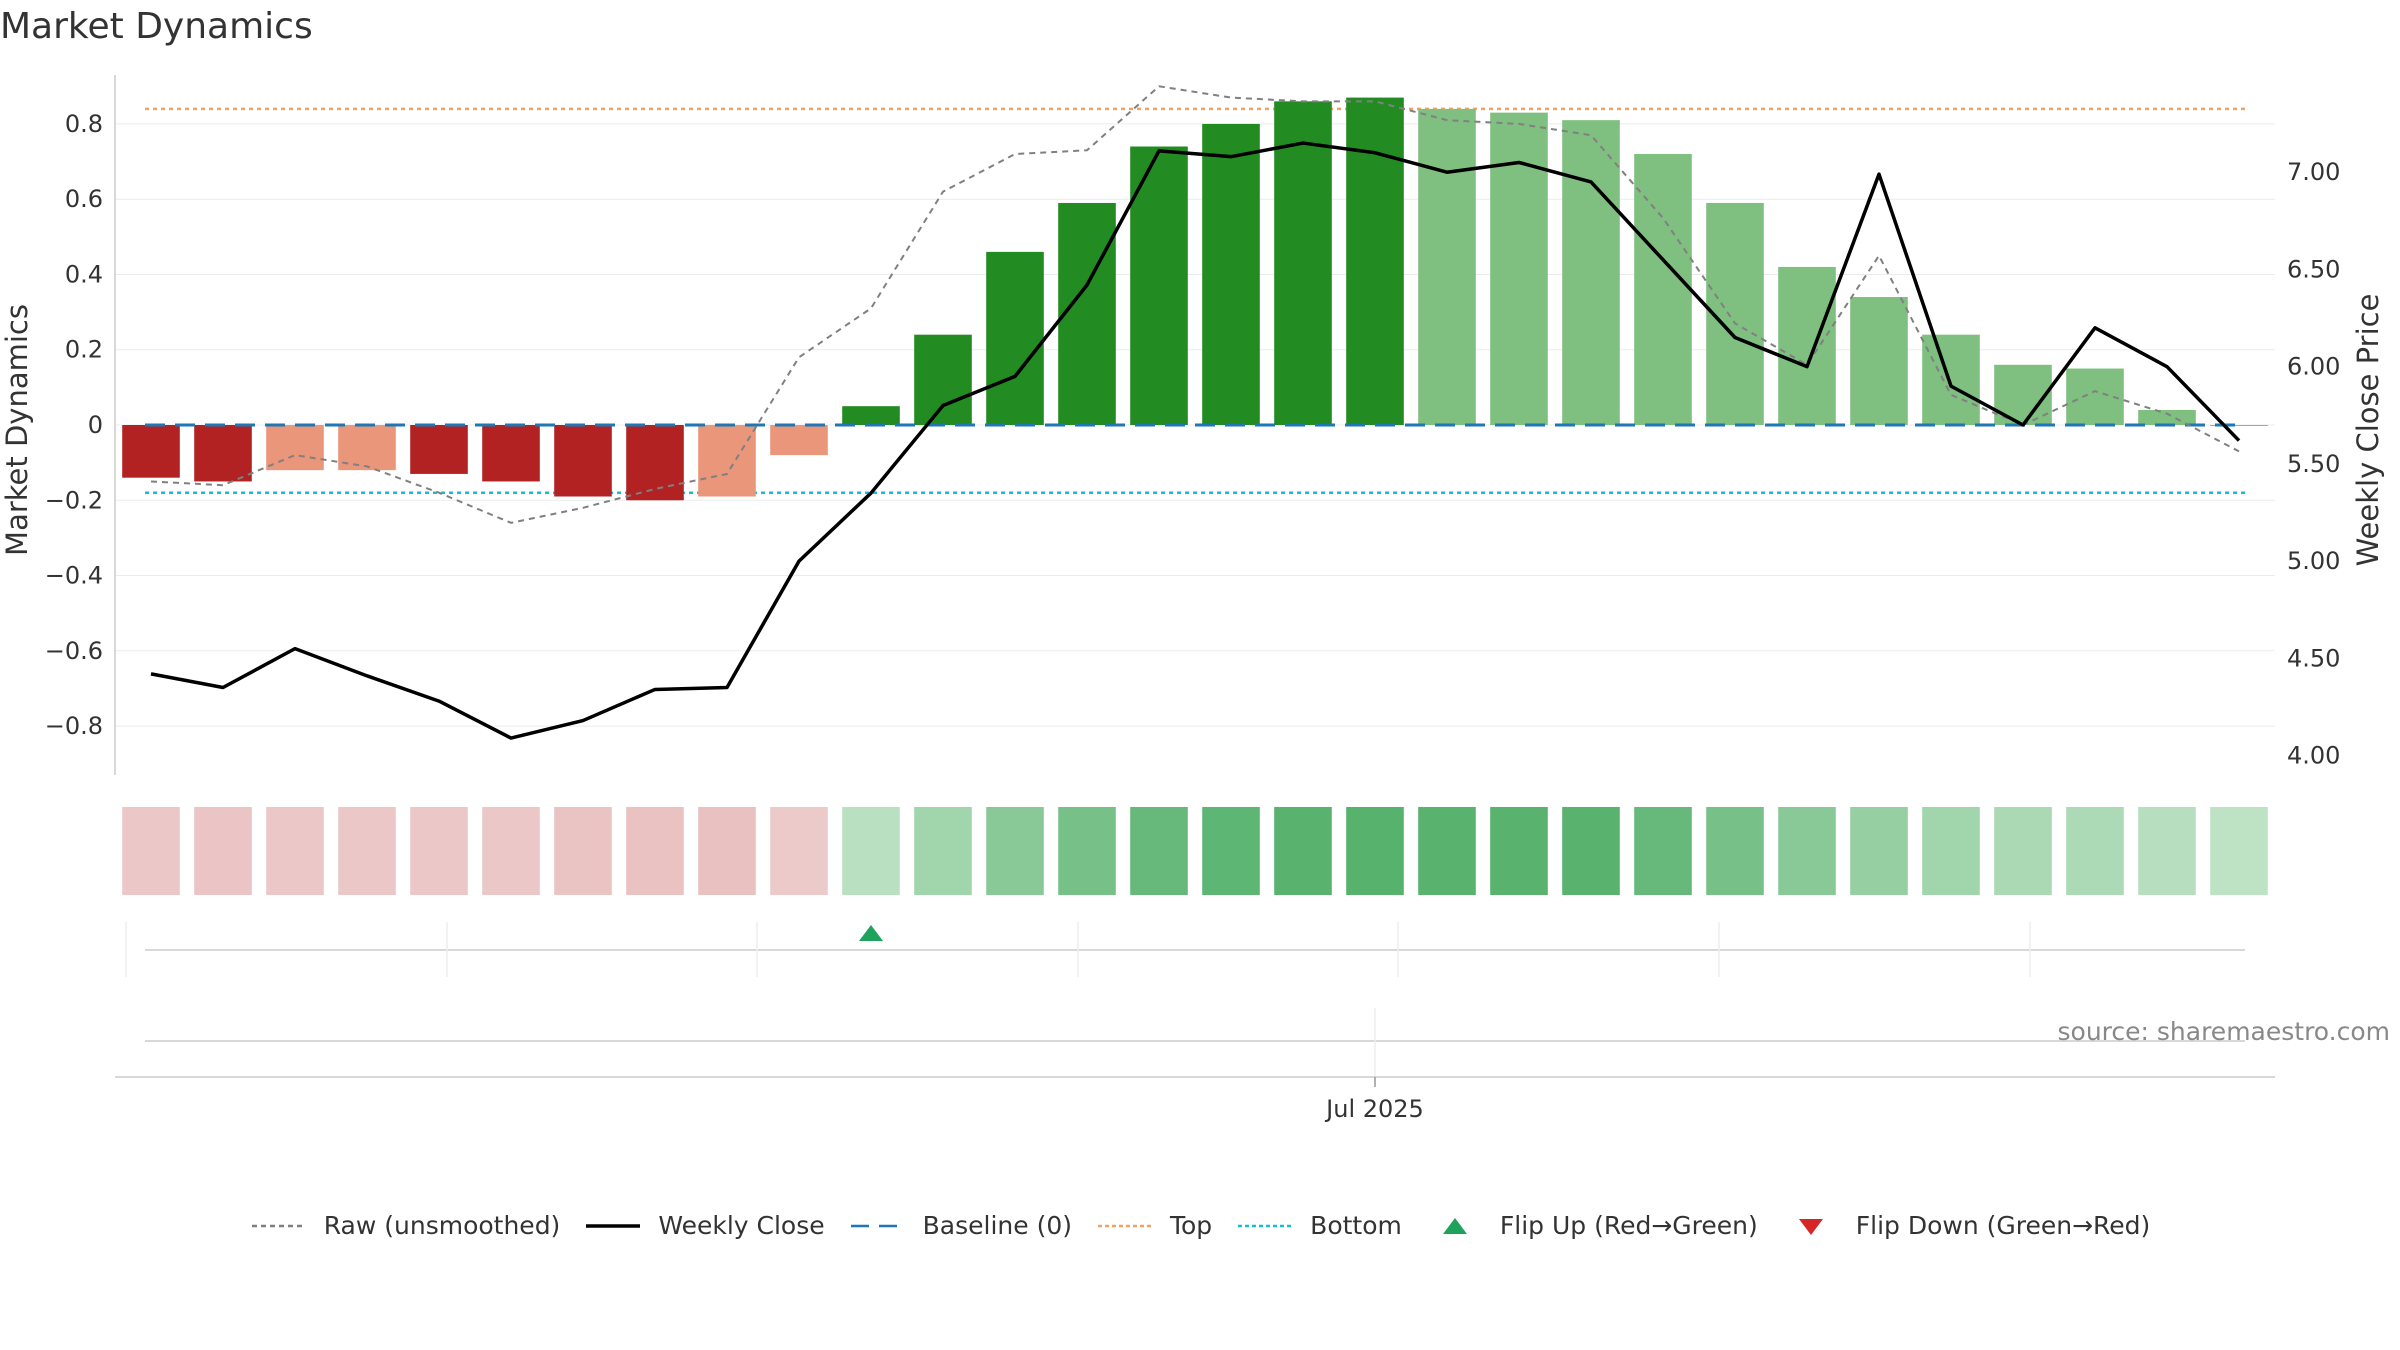 This screenshot has height=1350, width=2400. What do you see at coordinates (1356, 1225) in the screenshot?
I see `legend-label: Bottom` at bounding box center [1356, 1225].